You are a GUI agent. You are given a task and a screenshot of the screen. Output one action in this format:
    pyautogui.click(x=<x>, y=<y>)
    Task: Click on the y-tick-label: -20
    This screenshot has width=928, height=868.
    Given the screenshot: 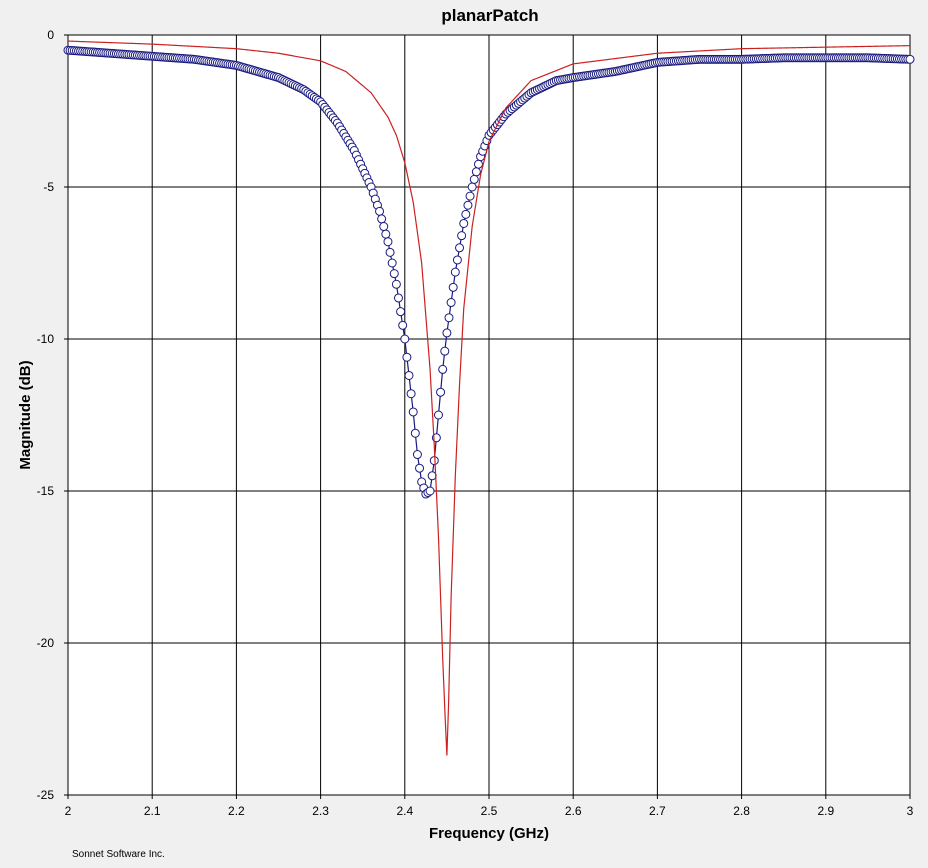 What is the action you would take?
    pyautogui.click(x=46, y=643)
    